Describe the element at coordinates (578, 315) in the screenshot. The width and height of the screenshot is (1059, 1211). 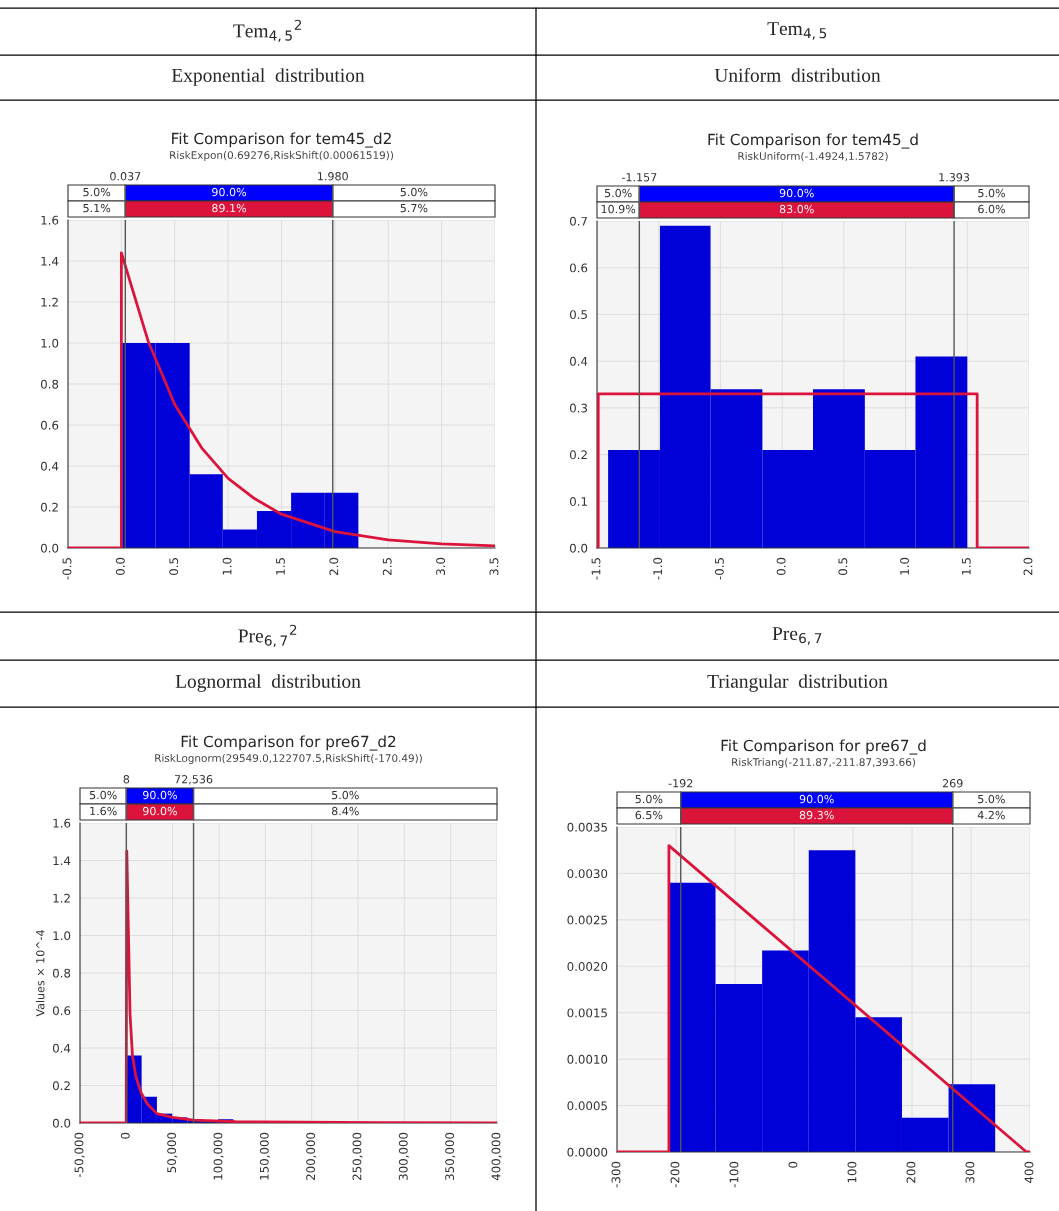
I see `y-tick-label: 0.5` at that location.